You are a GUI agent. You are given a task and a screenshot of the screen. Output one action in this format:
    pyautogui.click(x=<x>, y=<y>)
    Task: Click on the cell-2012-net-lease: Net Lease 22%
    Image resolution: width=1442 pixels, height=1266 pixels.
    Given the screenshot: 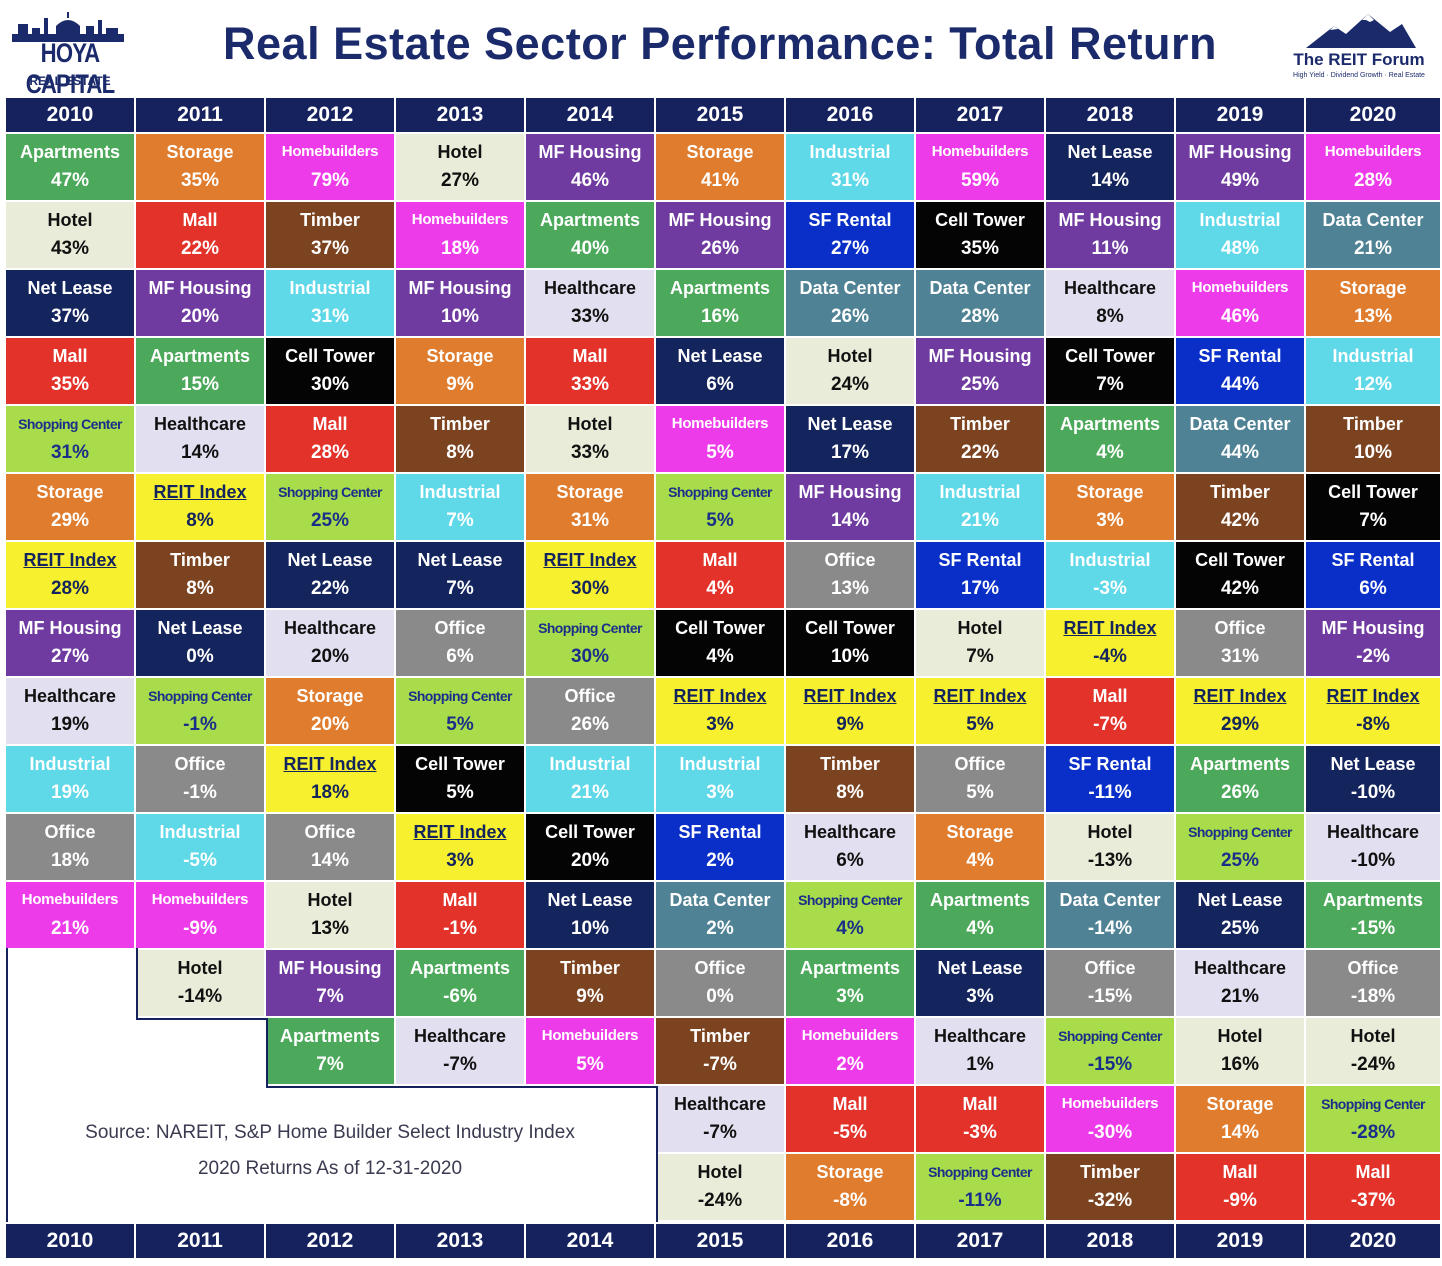 What is the action you would take?
    pyautogui.click(x=331, y=576)
    